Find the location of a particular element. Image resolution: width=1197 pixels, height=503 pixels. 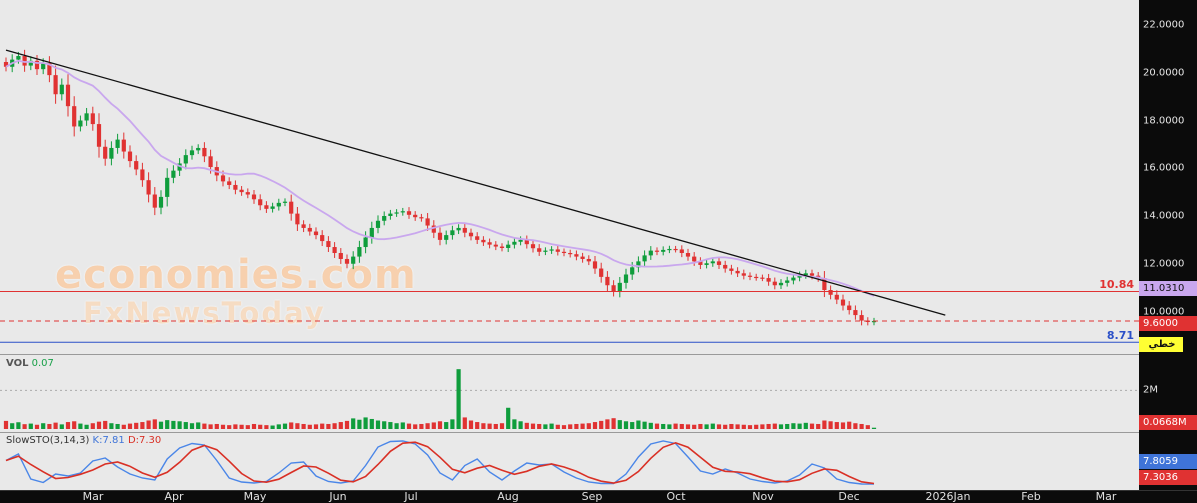

resistance-level-label: 10.84 is located at coordinates (1116, 284).